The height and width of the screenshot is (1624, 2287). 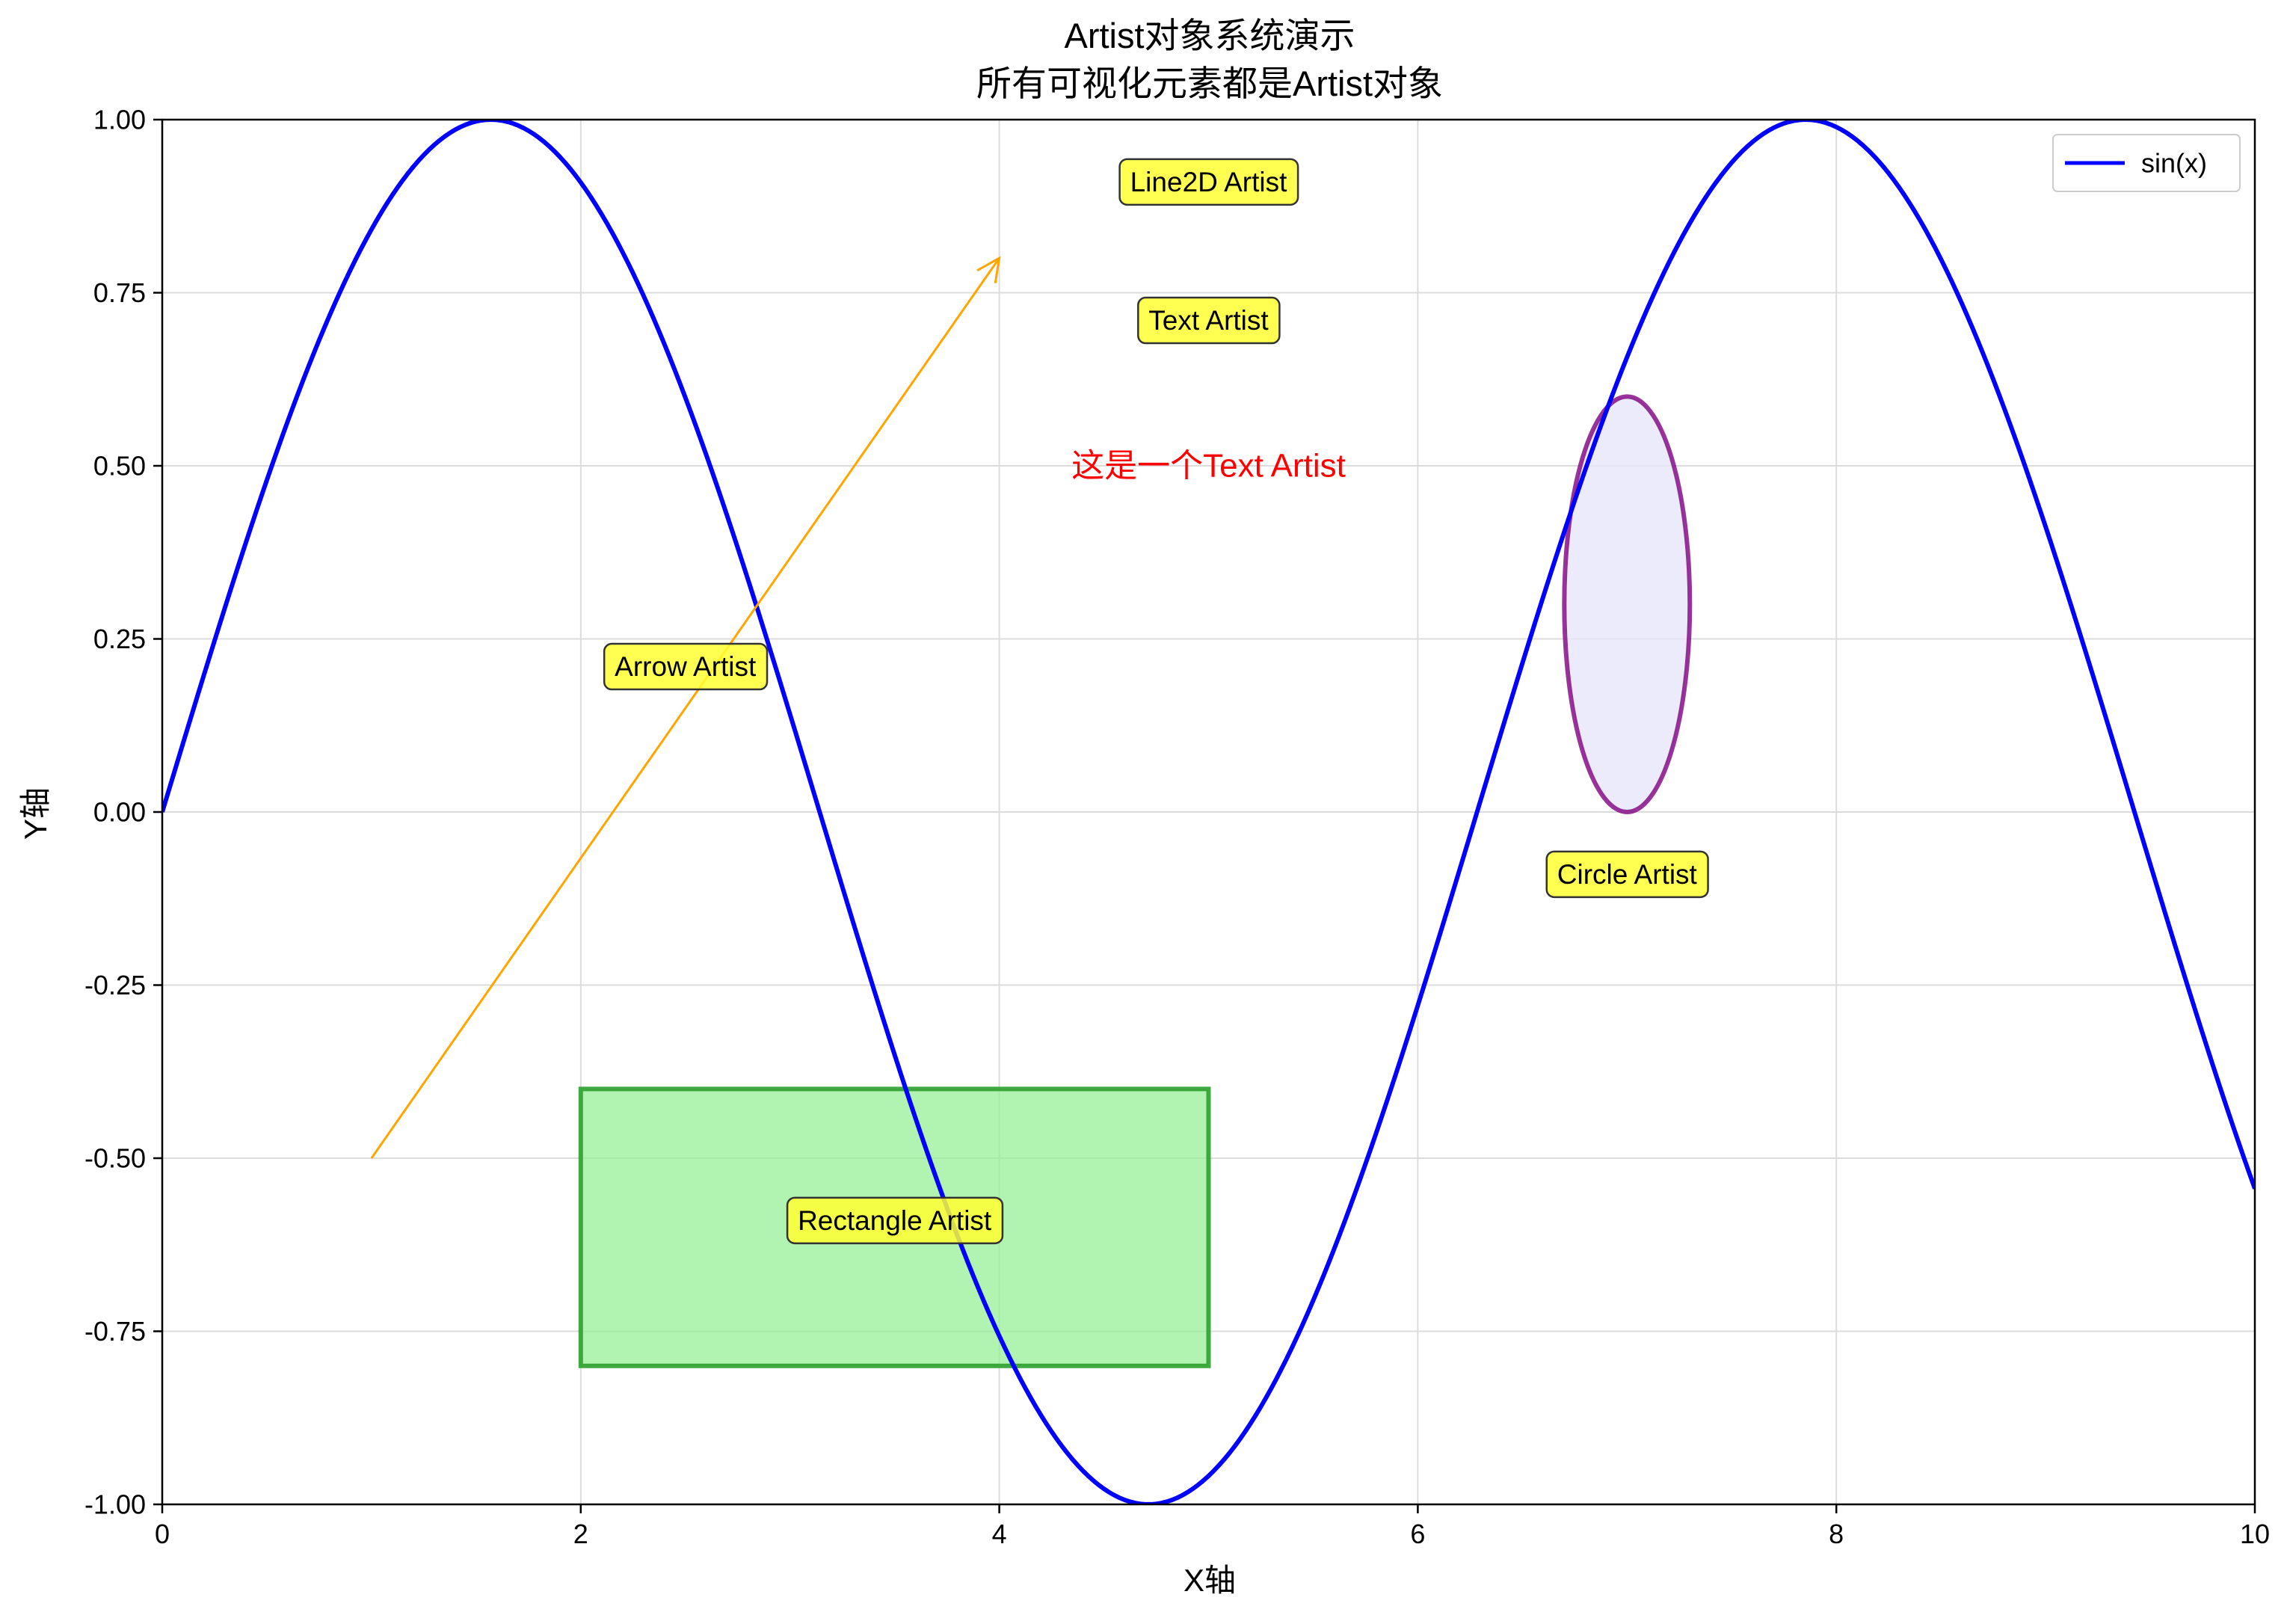 What do you see at coordinates (1627, 604) in the screenshot?
I see `circle-artist-shape` at bounding box center [1627, 604].